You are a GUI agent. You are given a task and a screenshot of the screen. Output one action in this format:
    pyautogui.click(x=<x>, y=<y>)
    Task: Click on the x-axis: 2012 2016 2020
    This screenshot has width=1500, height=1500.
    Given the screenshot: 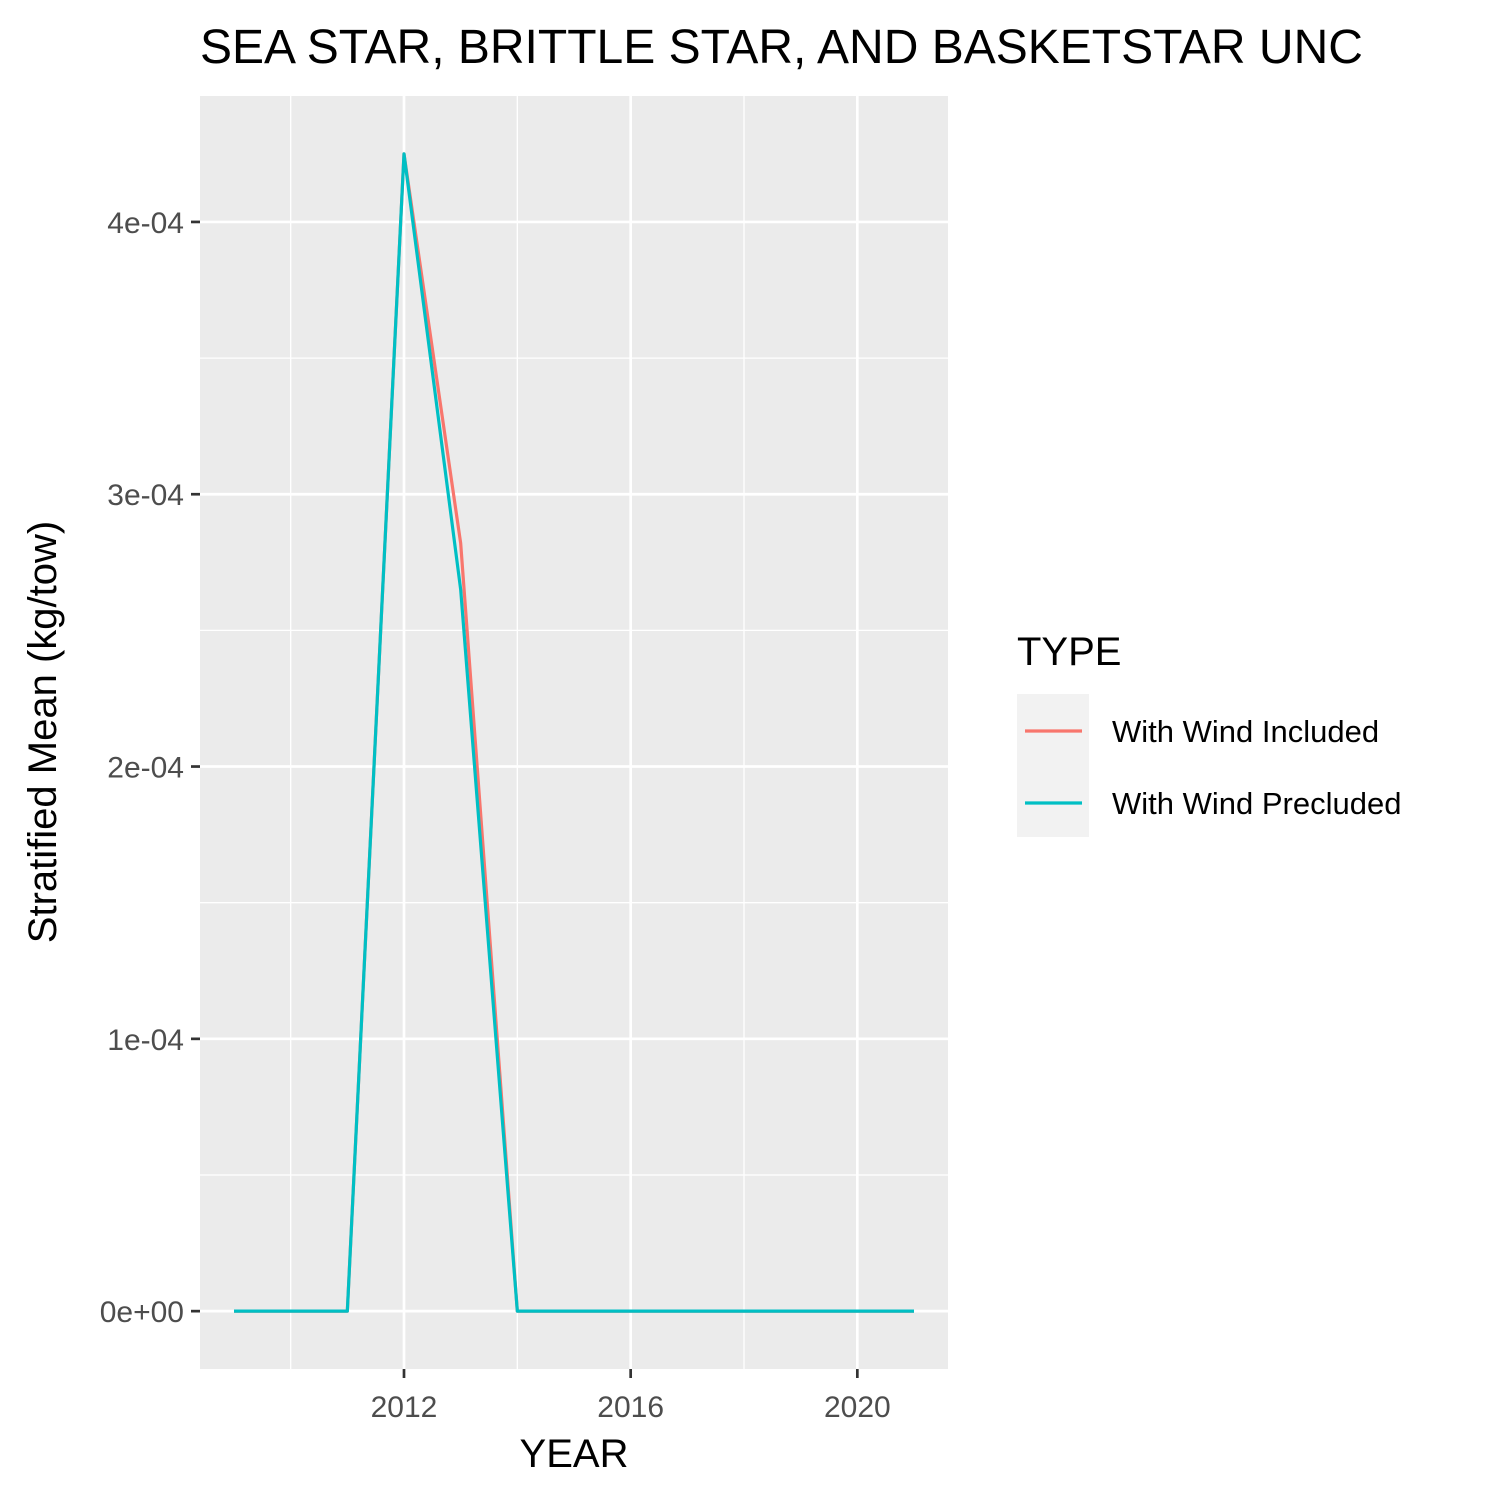 What is the action you would take?
    pyautogui.click(x=631, y=1396)
    